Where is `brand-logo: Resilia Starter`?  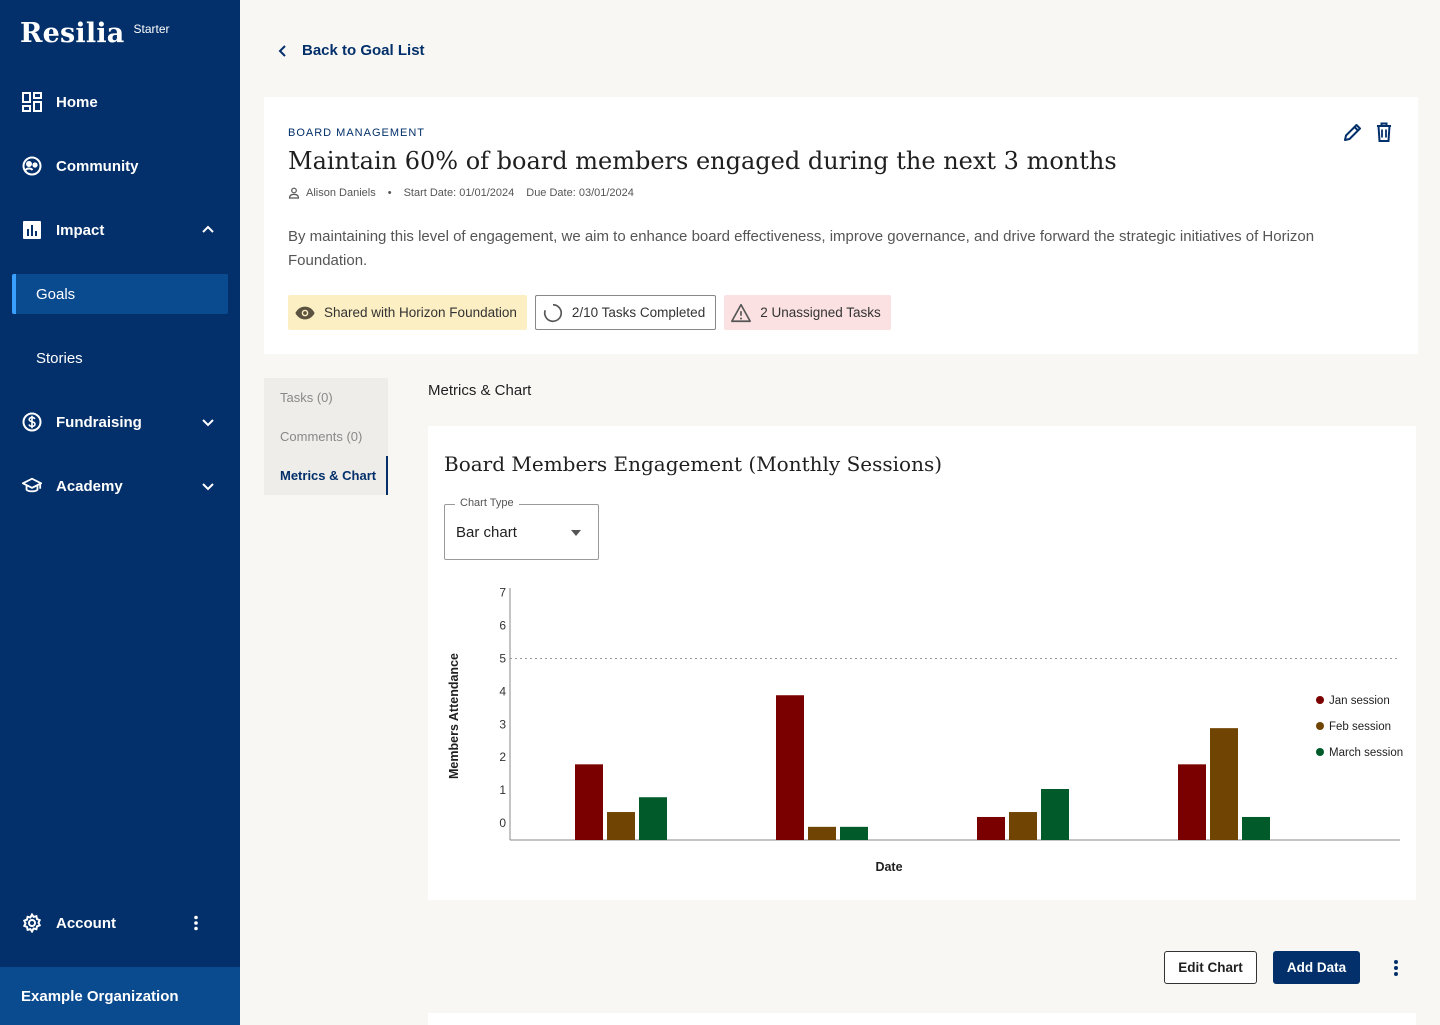
brand-logo: Resilia Starter is located at coordinates (95, 33).